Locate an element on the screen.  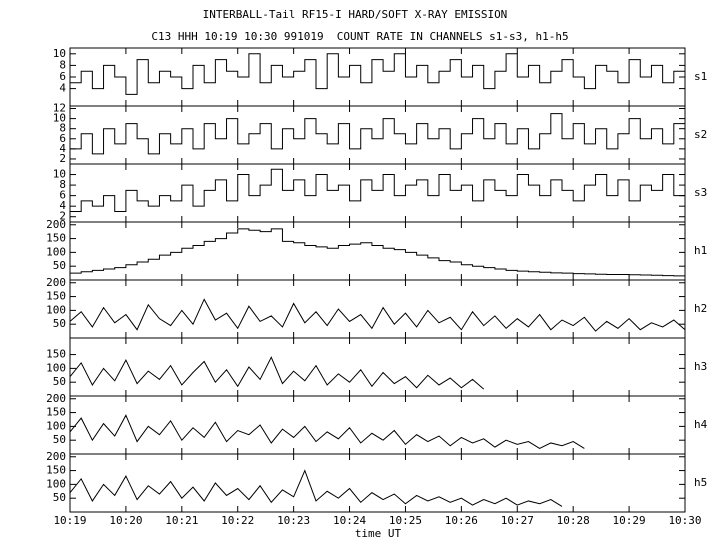
x-tick-label: 10:22 is located at coordinates (237, 520).